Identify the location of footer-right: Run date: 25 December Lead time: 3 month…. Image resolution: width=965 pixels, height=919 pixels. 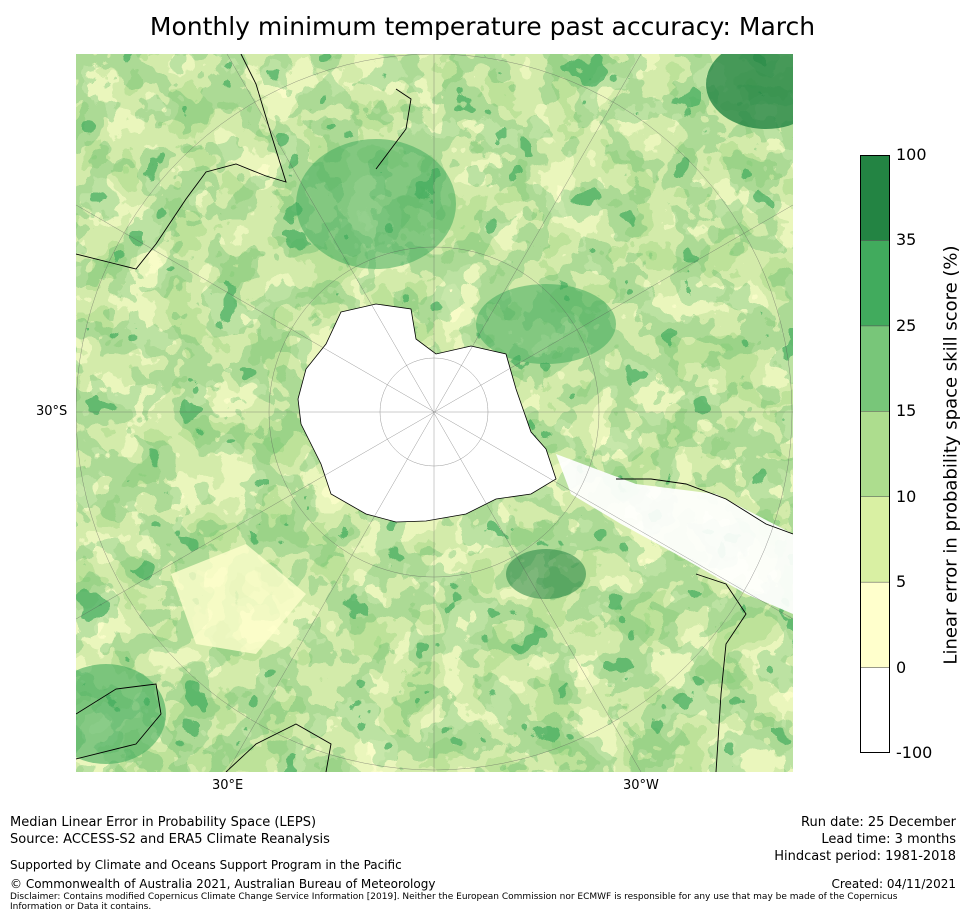
(865, 839).